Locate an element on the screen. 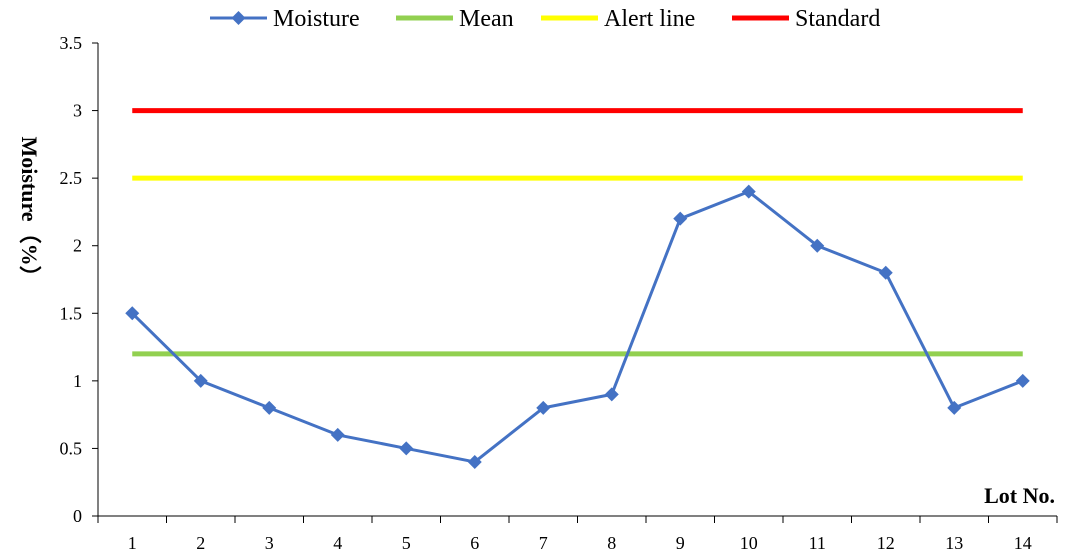 This screenshot has width=1067, height=555. x-tick-label: 8 is located at coordinates (611, 543).